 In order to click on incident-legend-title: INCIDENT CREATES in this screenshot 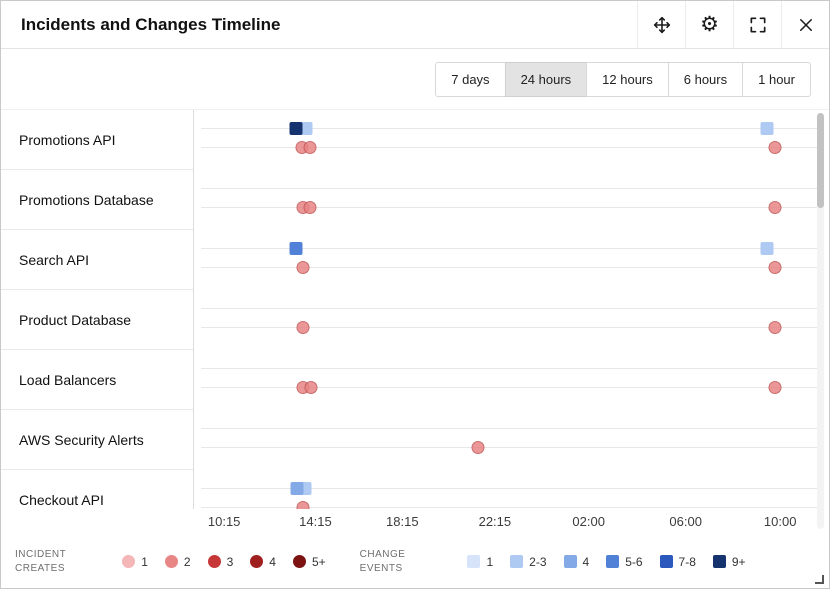, I will do `click(40, 561)`.